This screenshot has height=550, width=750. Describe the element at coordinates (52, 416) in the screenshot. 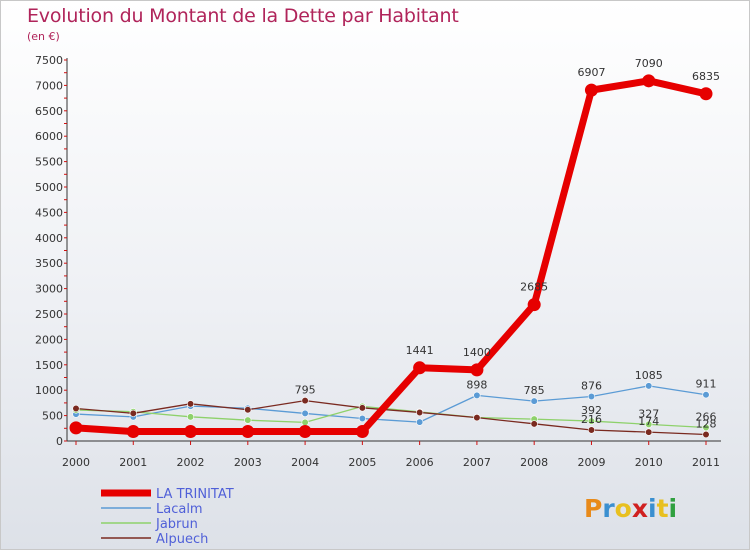

I see `y-tick-label: 500` at that location.